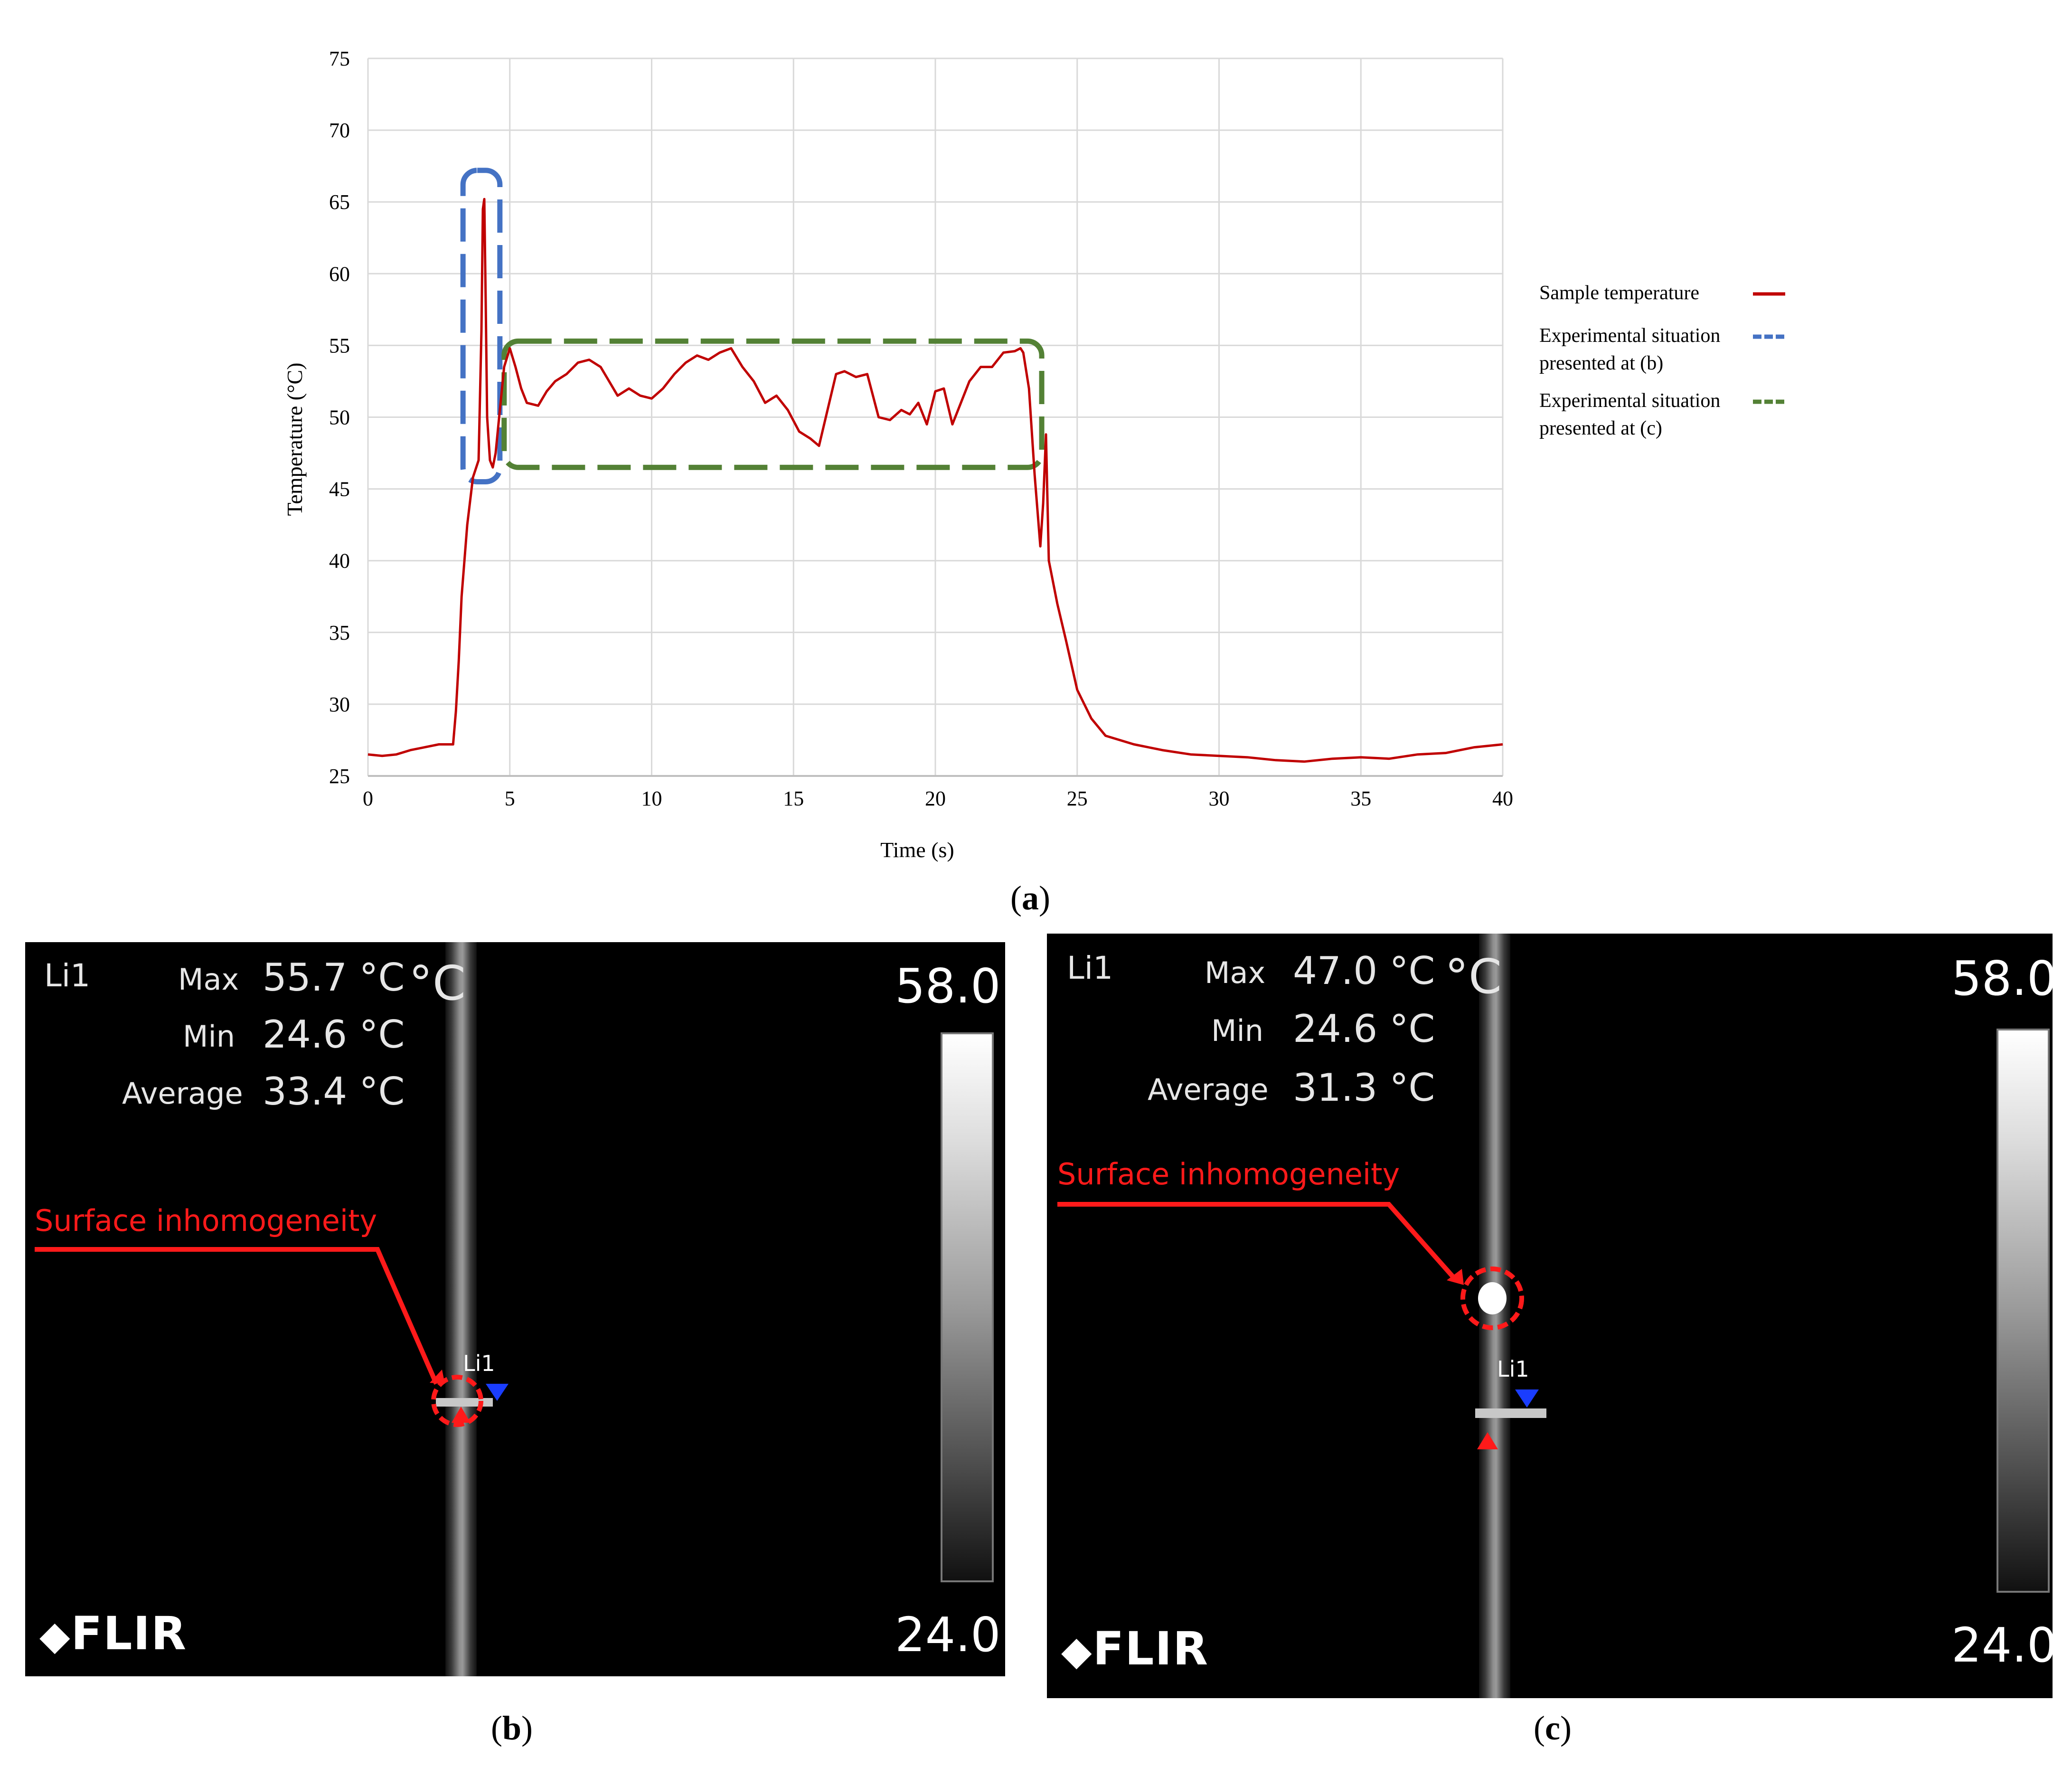 This screenshot has width=2072, height=1767. What do you see at coordinates (339, 273) in the screenshot?
I see `y-tick-label: 60` at bounding box center [339, 273].